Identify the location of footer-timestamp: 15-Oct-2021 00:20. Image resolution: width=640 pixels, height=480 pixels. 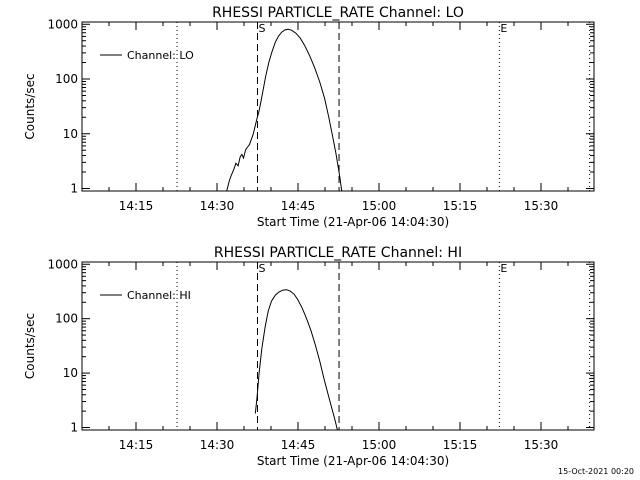
(596, 471).